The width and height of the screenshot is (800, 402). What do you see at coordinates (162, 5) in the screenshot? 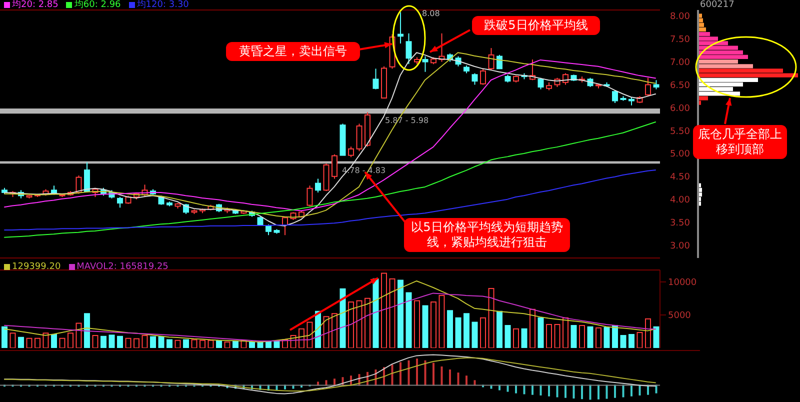
I see `legend-label: 均120: 3.30` at bounding box center [162, 5].